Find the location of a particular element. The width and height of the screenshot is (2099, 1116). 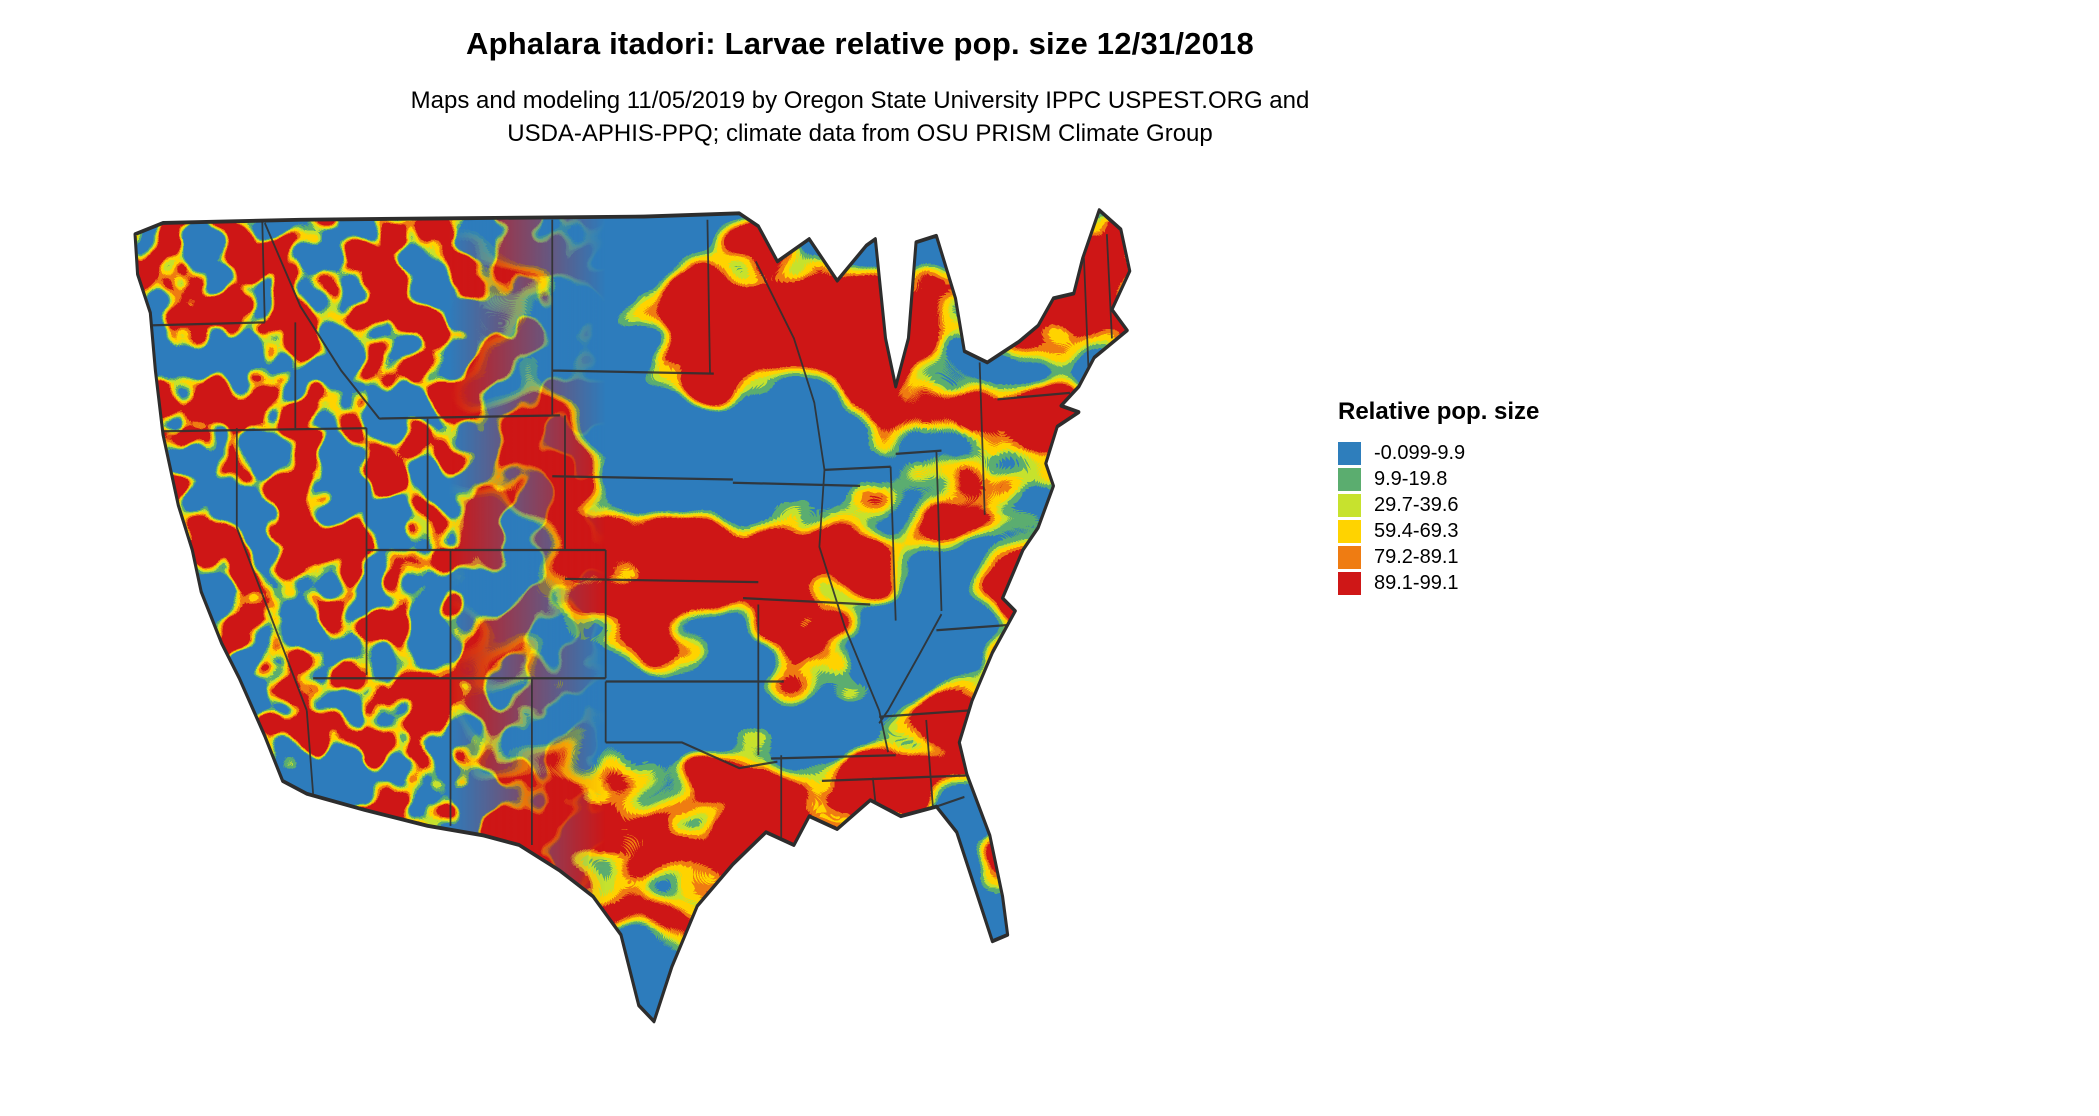

legend-row: 29.7-39.6 is located at coordinates (1438, 505).